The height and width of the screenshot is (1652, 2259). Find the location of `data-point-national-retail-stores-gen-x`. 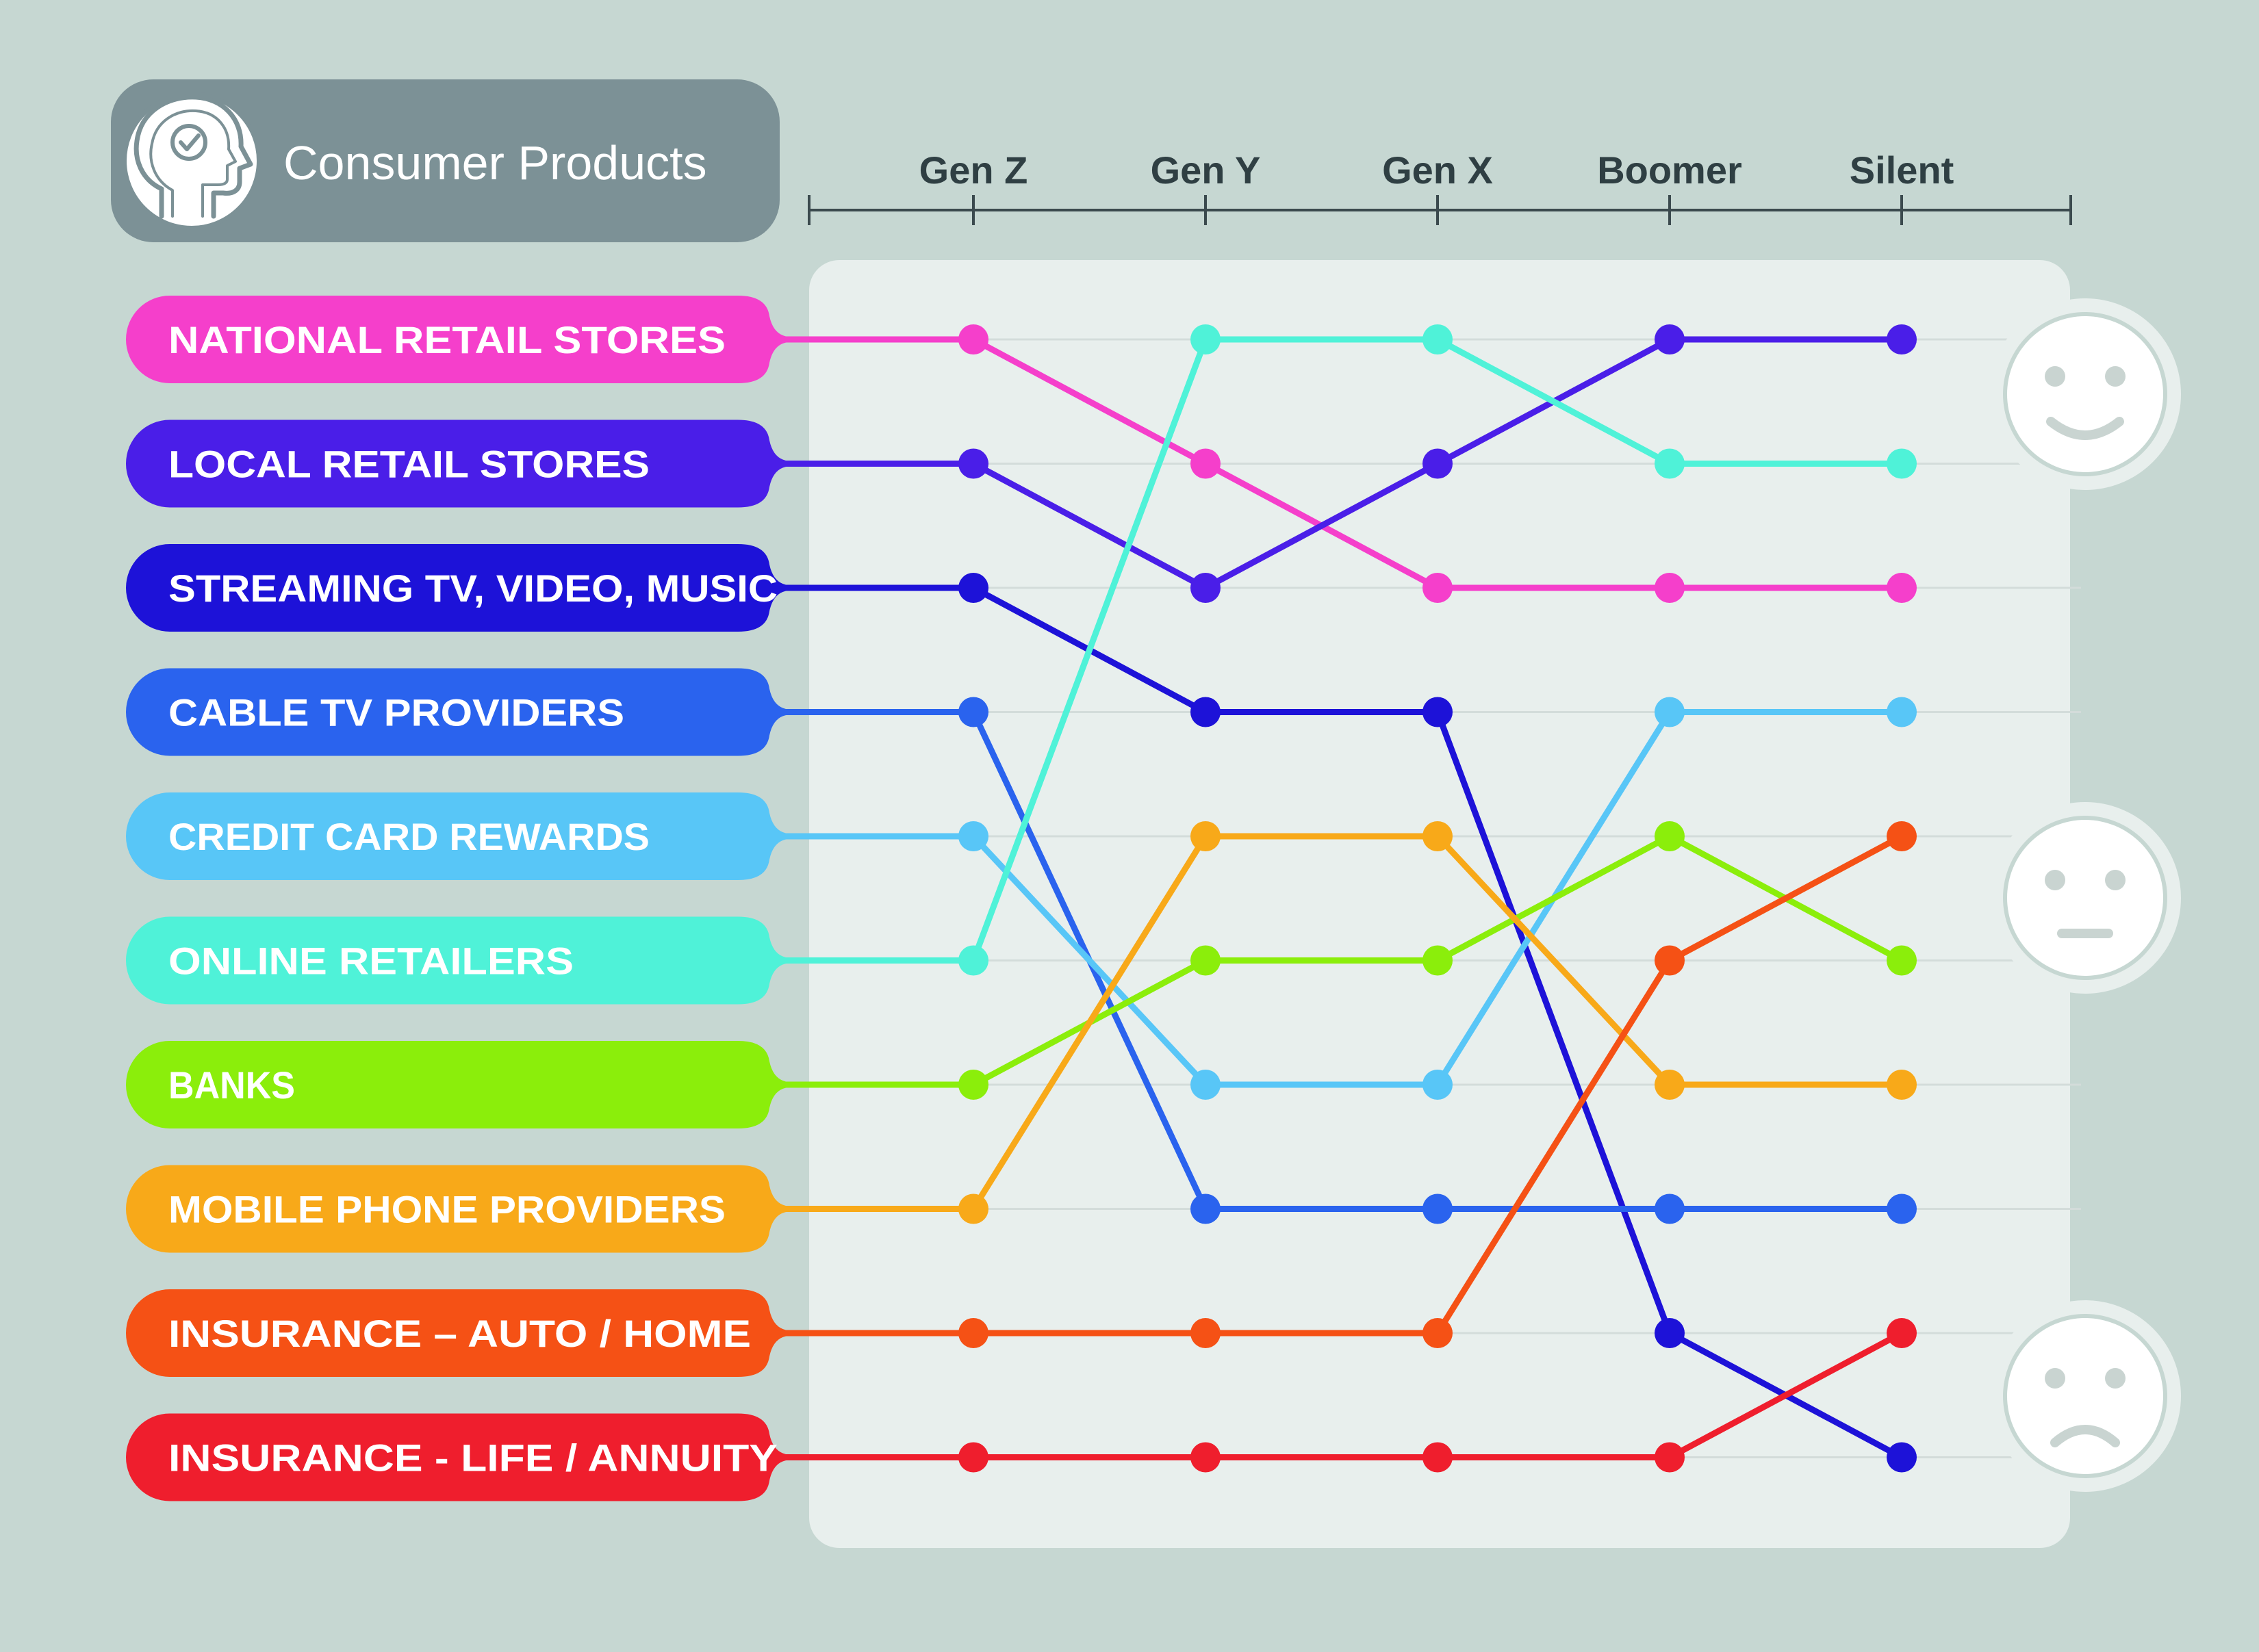

data-point-national-retail-stores-gen-x is located at coordinates (1438, 588).